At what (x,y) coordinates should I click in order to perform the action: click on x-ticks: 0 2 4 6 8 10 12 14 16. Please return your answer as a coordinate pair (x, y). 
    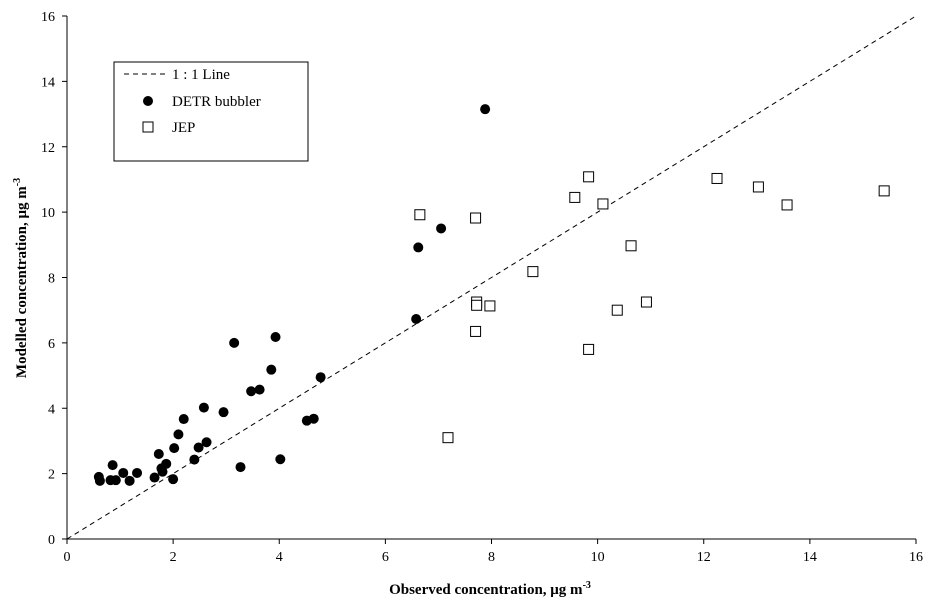
    Looking at the image, I should click on (493, 552).